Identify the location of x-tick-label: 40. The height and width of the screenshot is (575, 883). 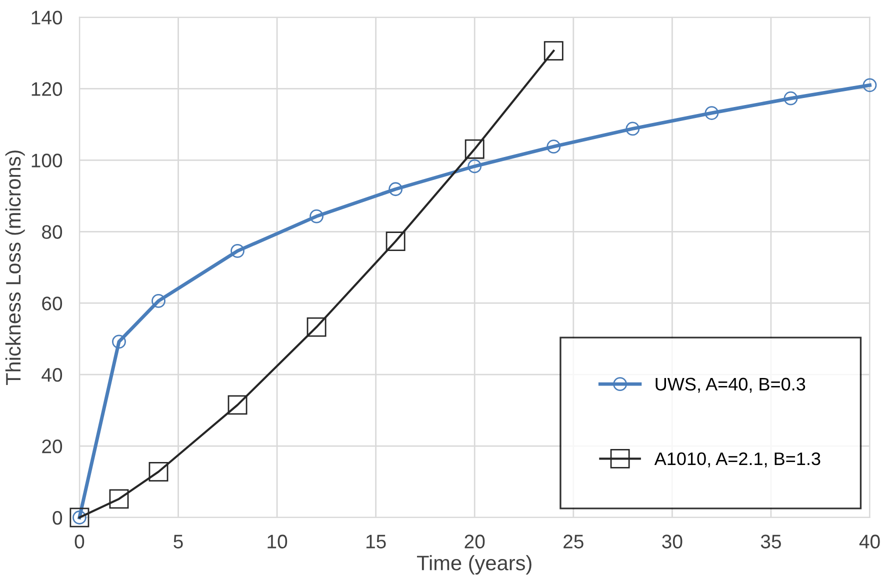
(869, 541).